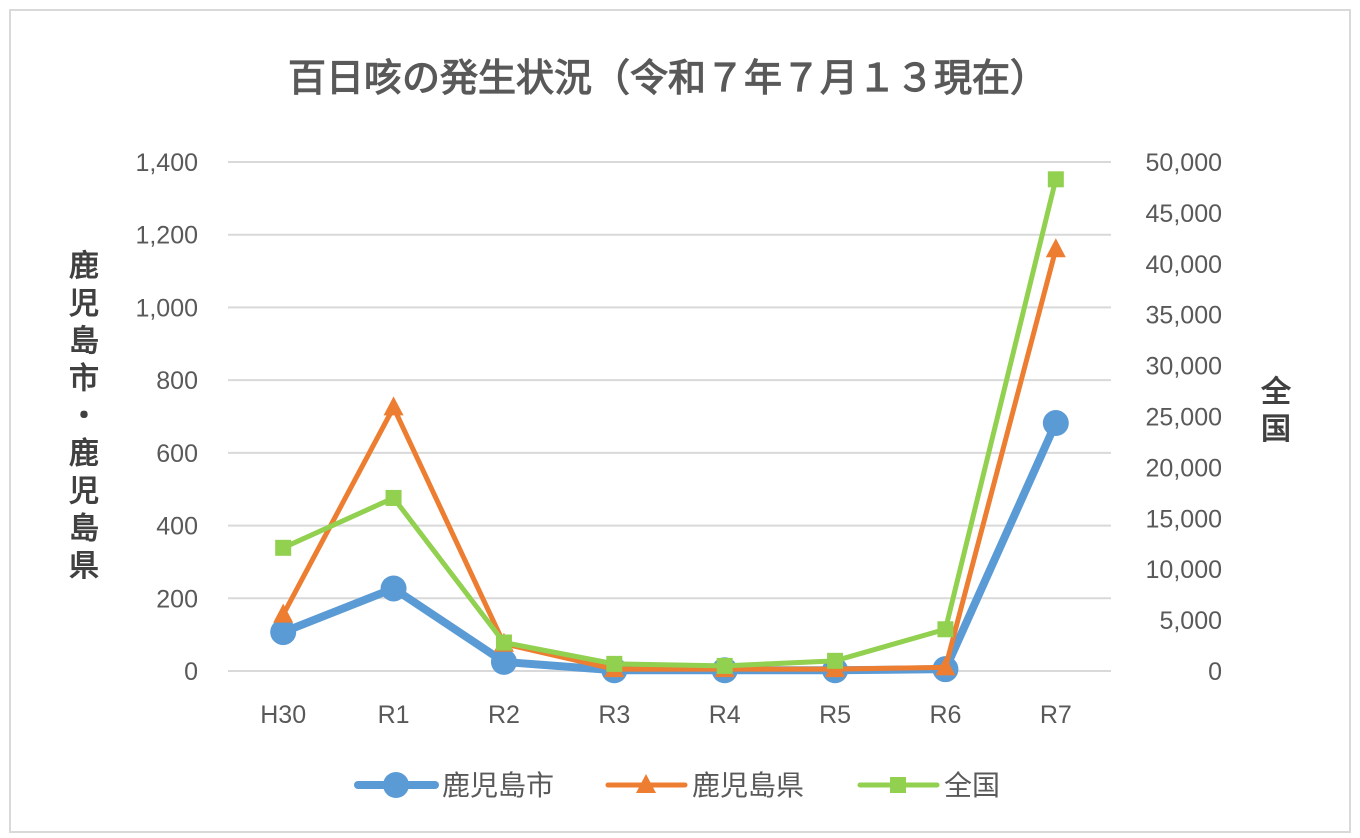  Describe the element at coordinates (614, 715) in the screenshot. I see `x-tick-label: R3` at that location.